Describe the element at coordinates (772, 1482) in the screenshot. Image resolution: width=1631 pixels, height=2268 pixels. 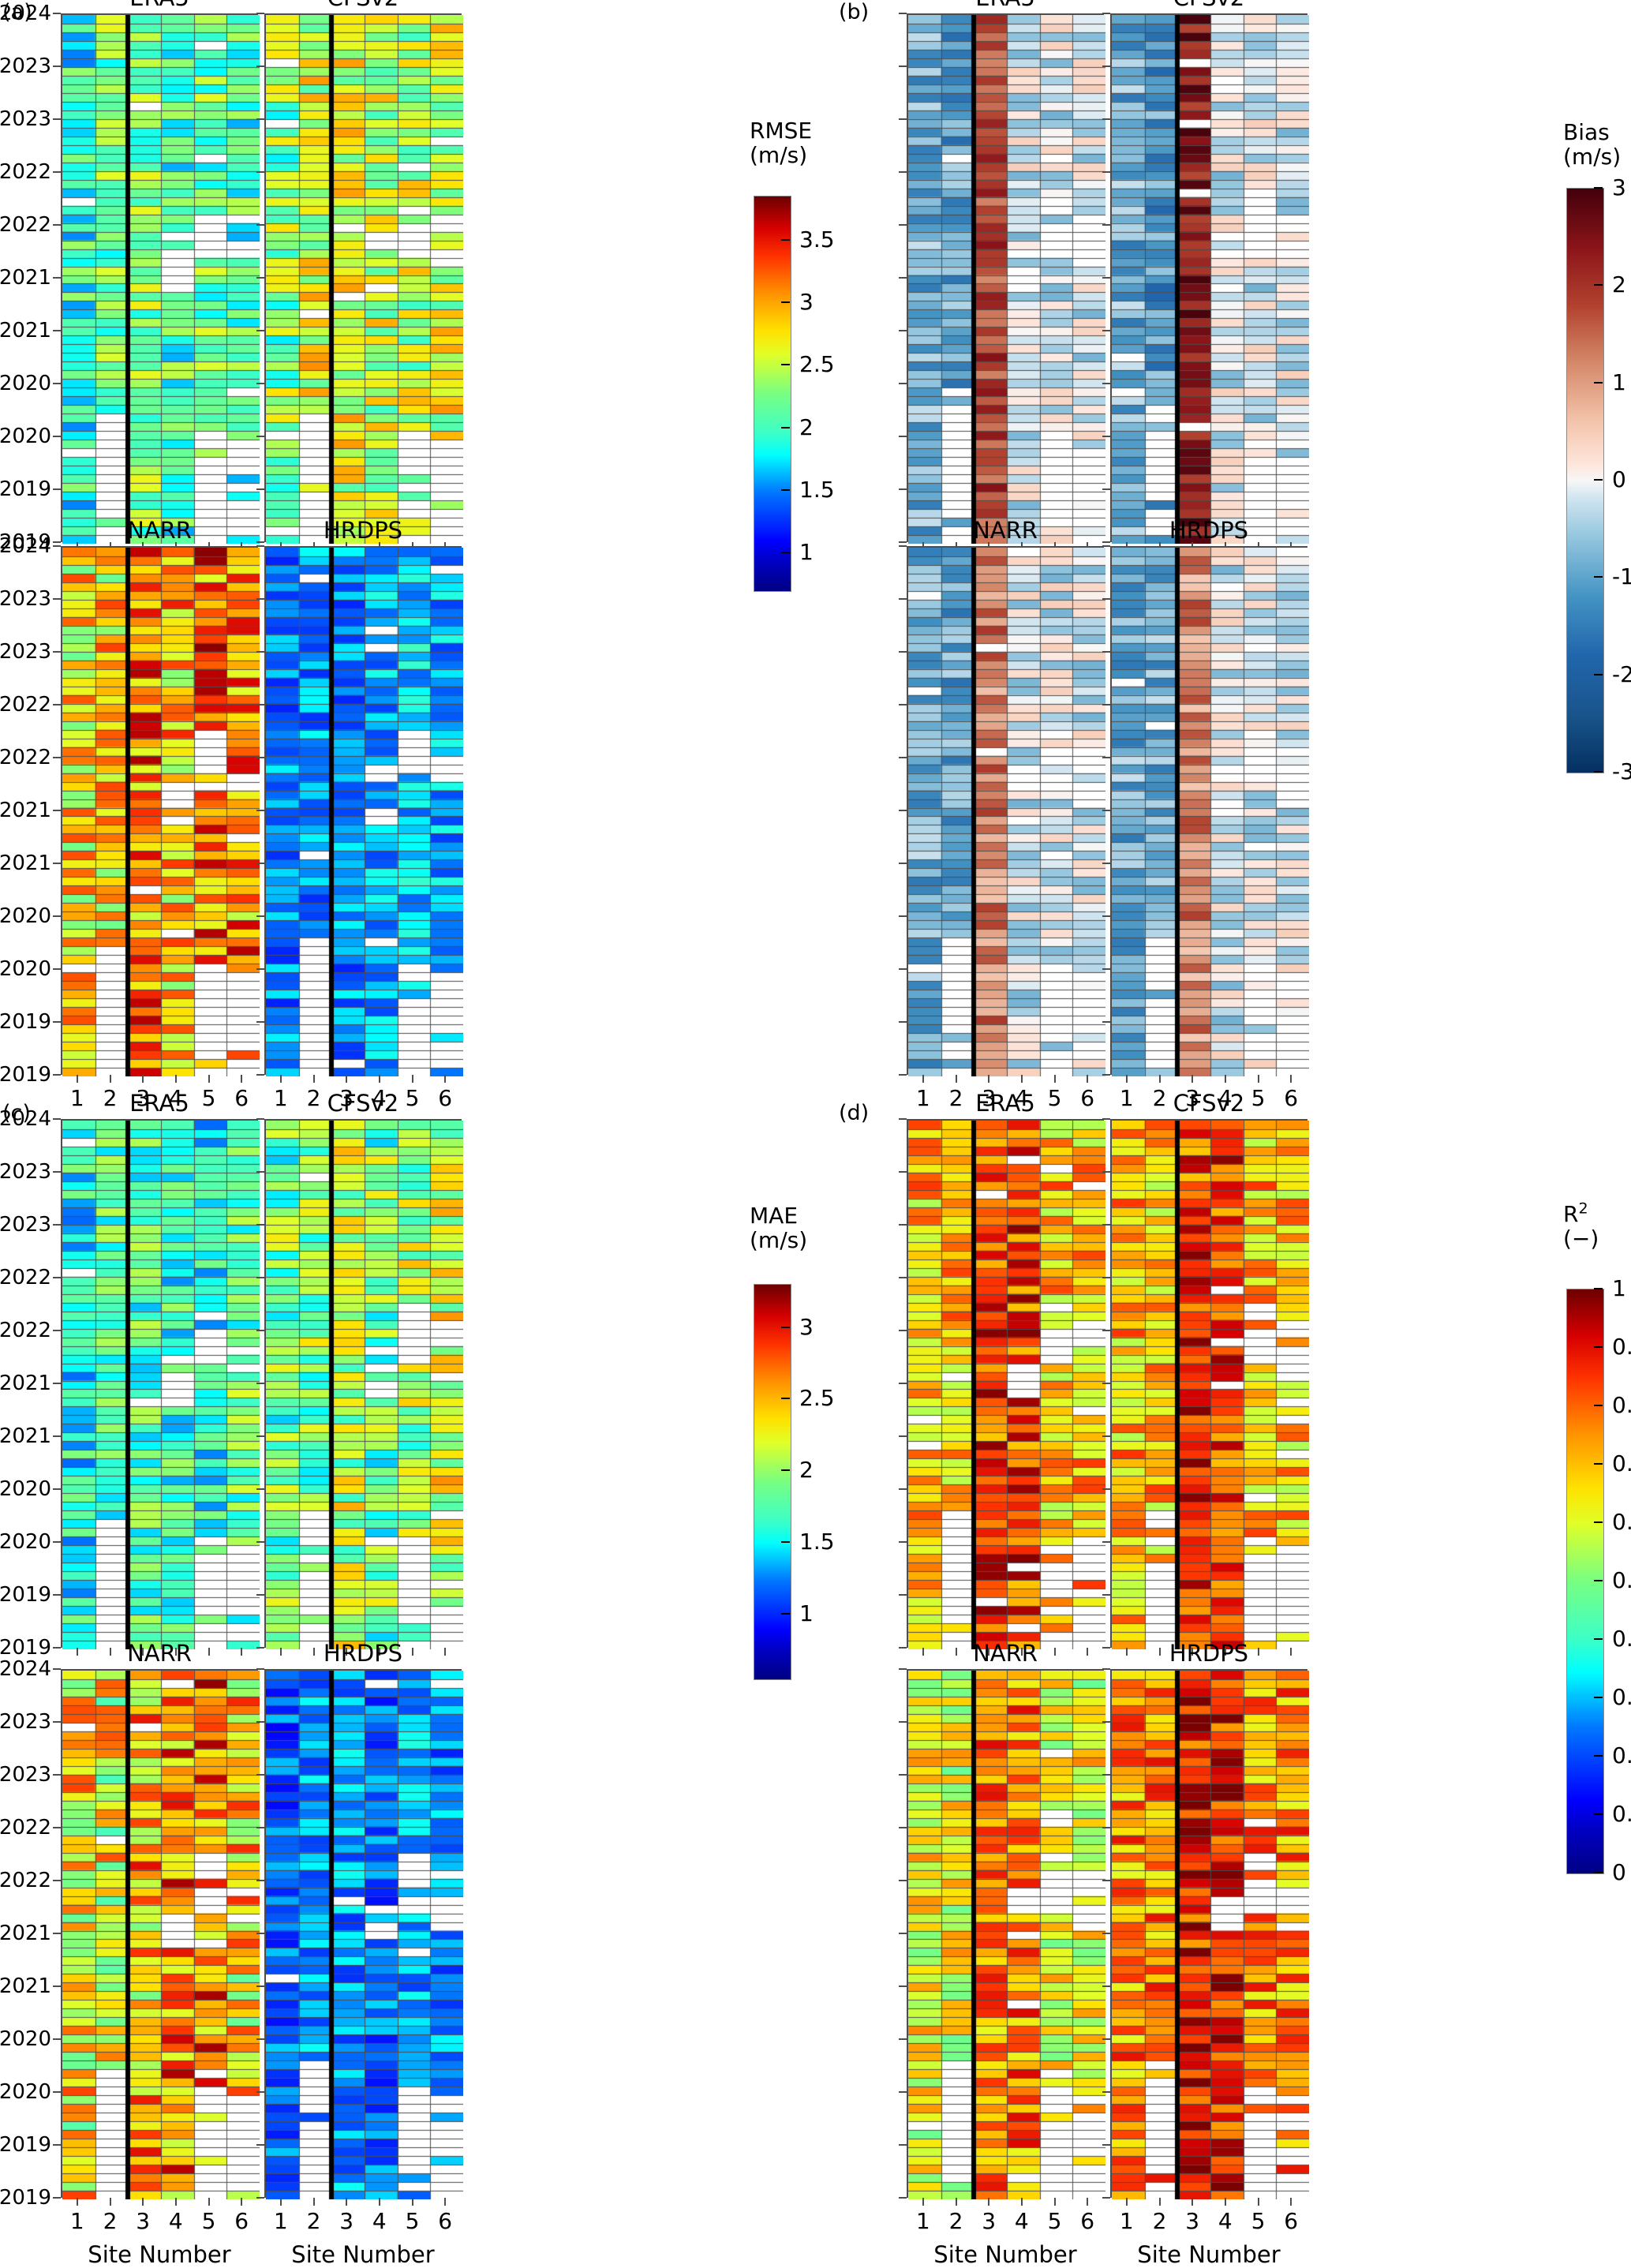
I see `colorbar-gradient` at that location.